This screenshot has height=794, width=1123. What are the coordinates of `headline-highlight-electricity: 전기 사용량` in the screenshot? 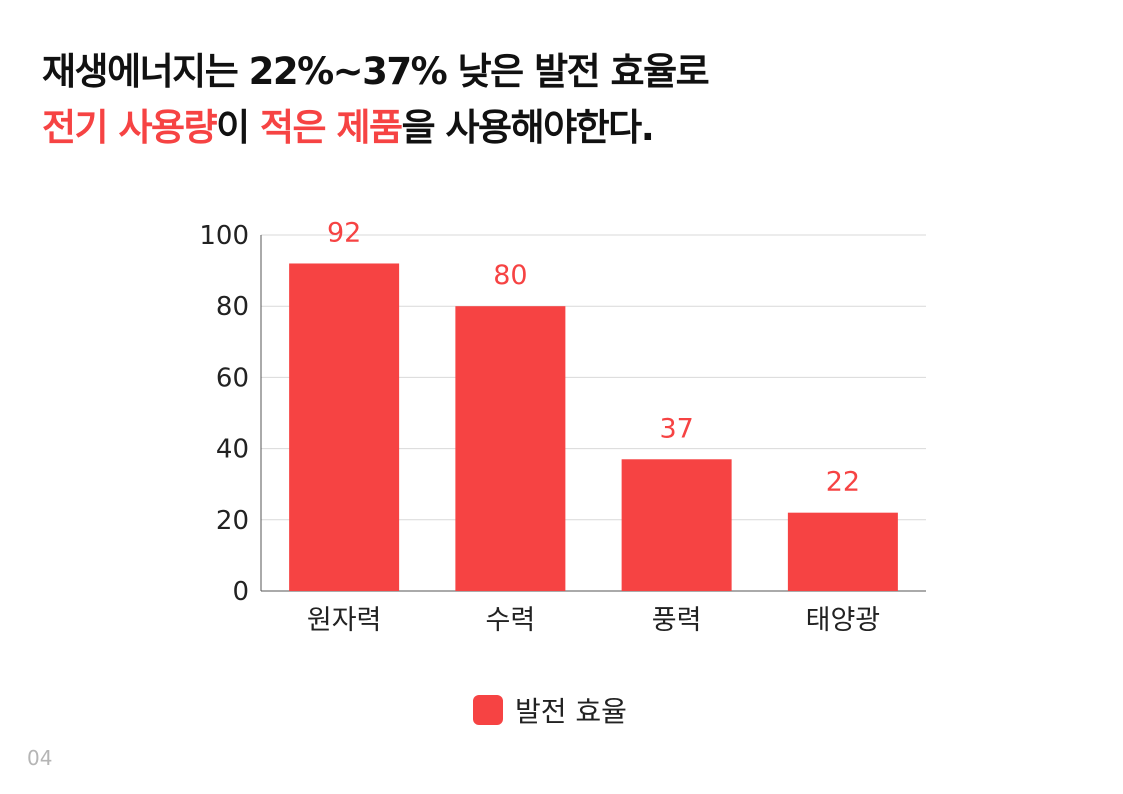 It's located at (130, 127).